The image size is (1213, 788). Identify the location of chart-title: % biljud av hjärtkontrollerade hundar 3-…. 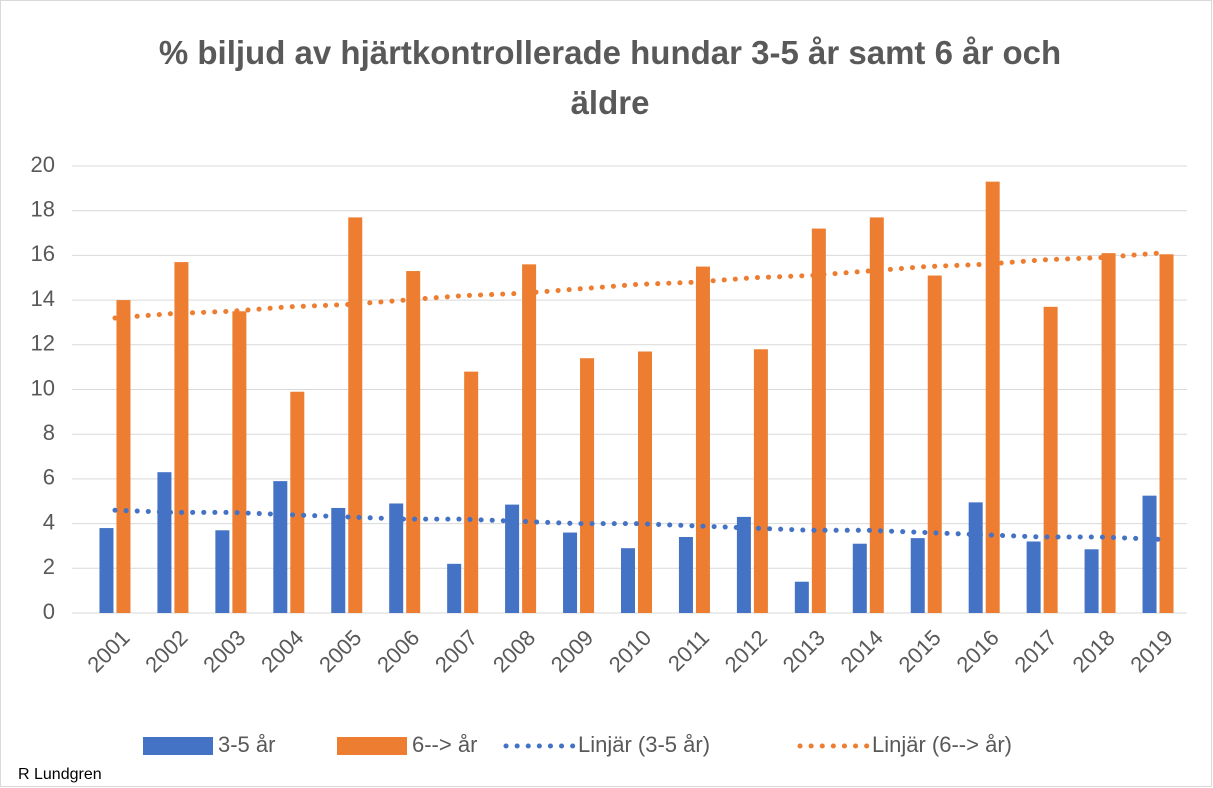
(610, 77).